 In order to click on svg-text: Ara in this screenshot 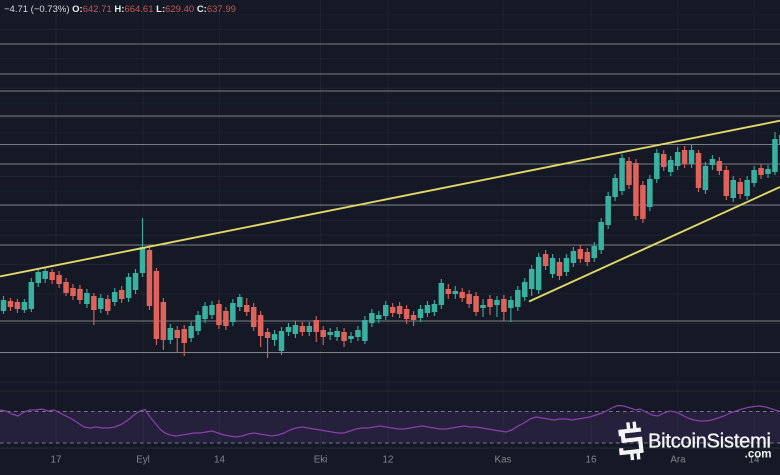, I will do `click(678, 460)`.